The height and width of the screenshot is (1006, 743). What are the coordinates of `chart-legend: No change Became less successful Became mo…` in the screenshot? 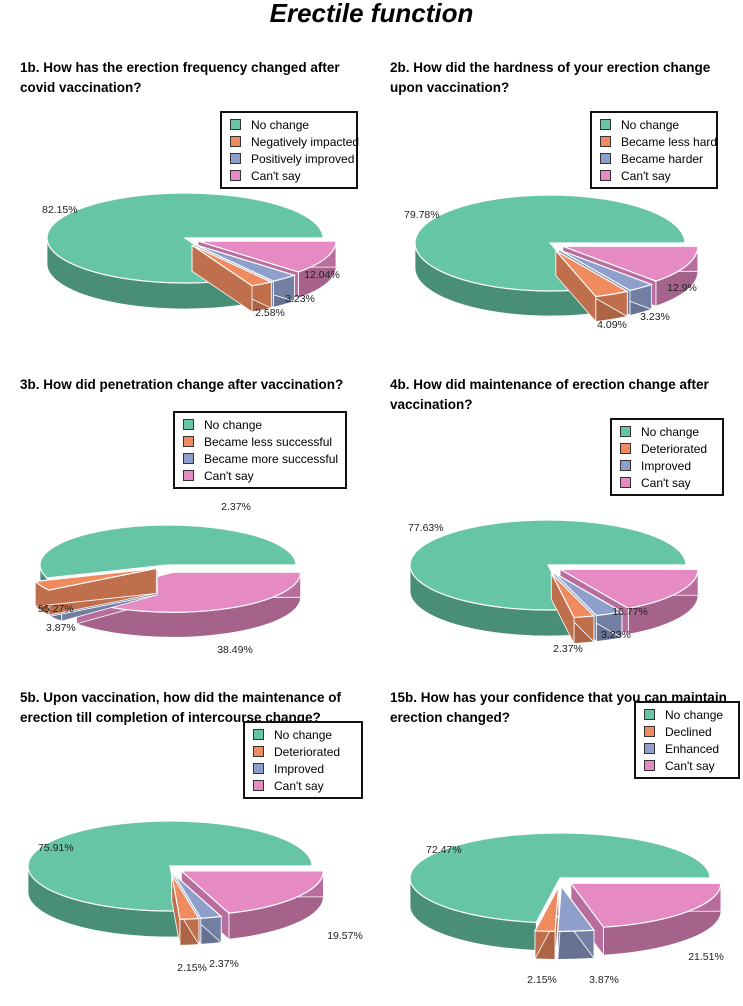 It's located at (260, 450).